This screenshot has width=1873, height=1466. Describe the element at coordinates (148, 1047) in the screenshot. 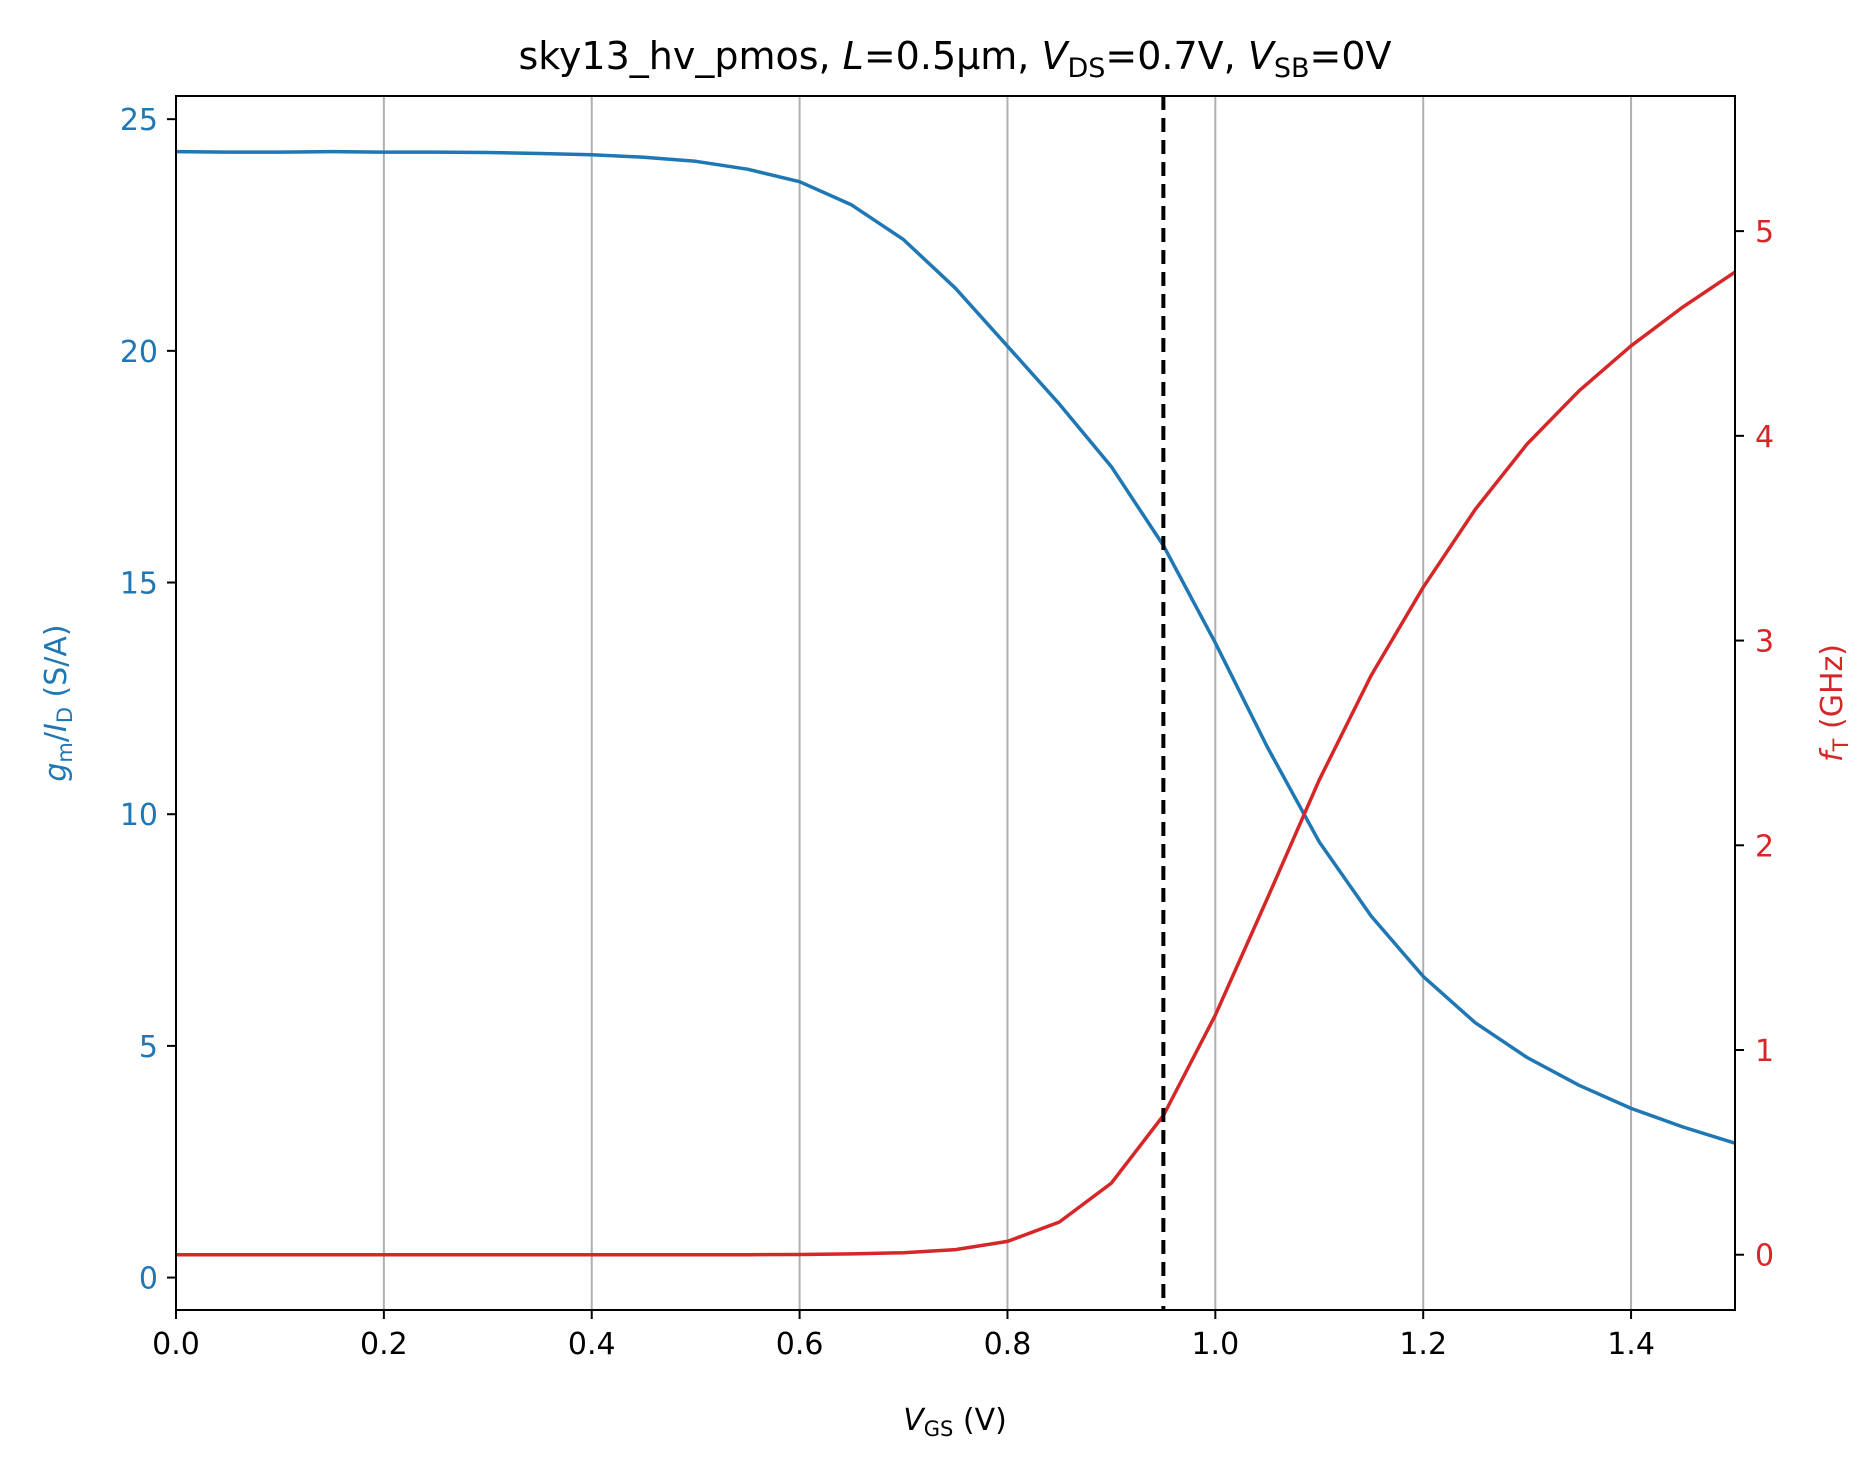

I see `y-tick-label-left: 5` at that location.